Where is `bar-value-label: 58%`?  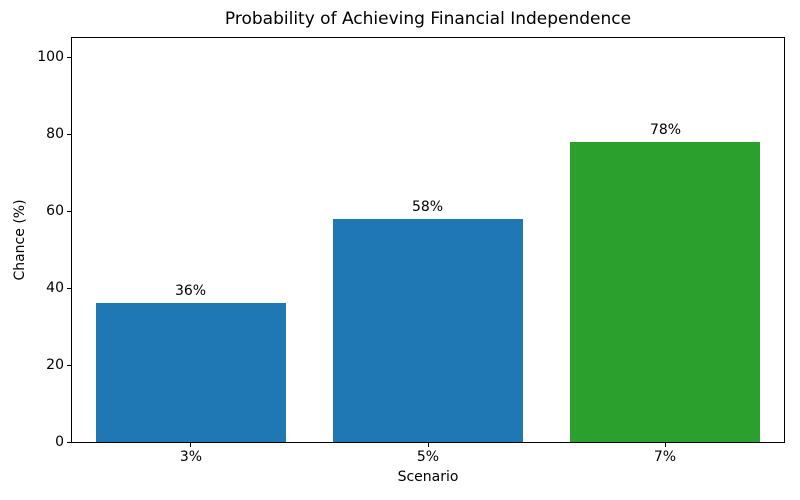
bar-value-label: 58% is located at coordinates (427, 207).